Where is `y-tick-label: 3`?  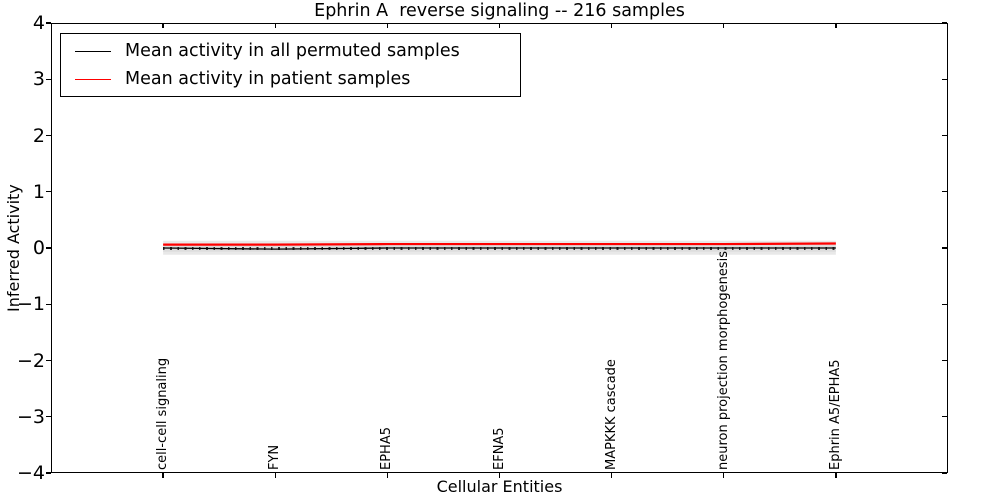 y-tick-label: 3 is located at coordinates (38, 79).